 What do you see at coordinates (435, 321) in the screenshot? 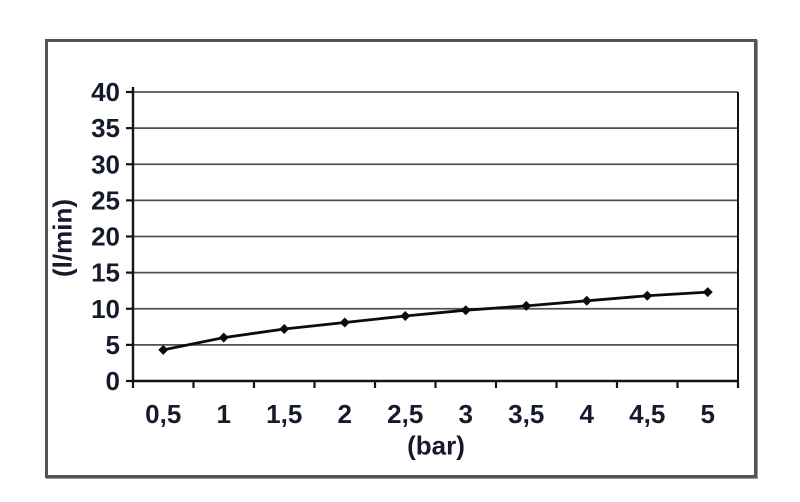
I see `series-line` at bounding box center [435, 321].